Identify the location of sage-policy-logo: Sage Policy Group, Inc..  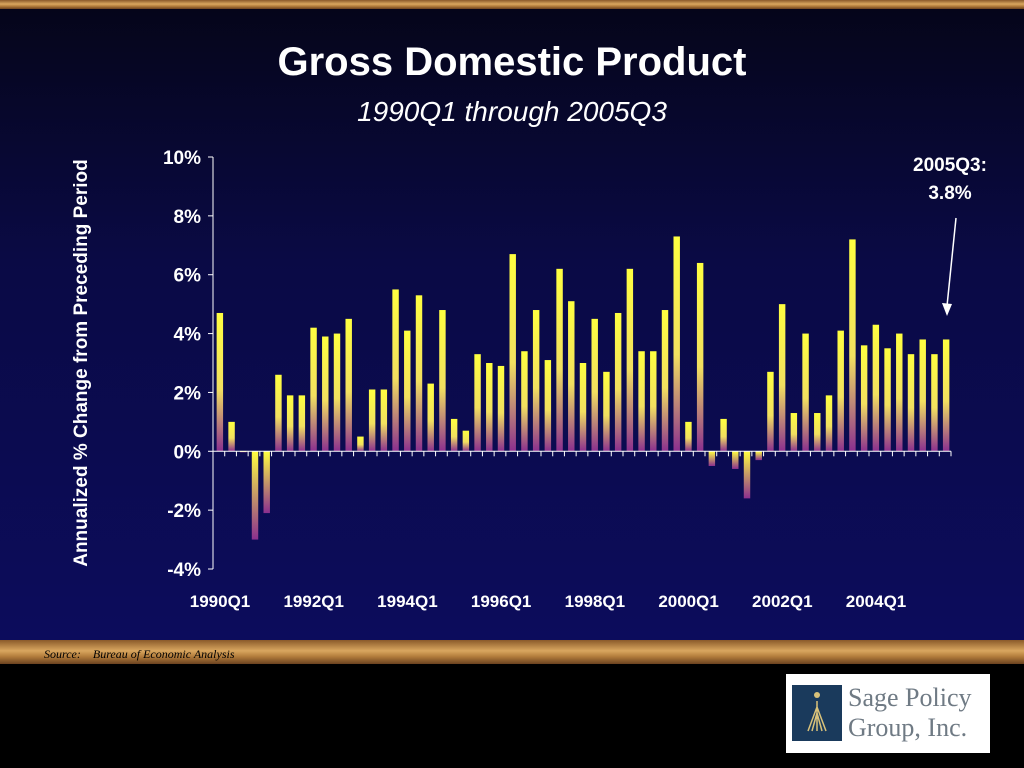
(888, 713).